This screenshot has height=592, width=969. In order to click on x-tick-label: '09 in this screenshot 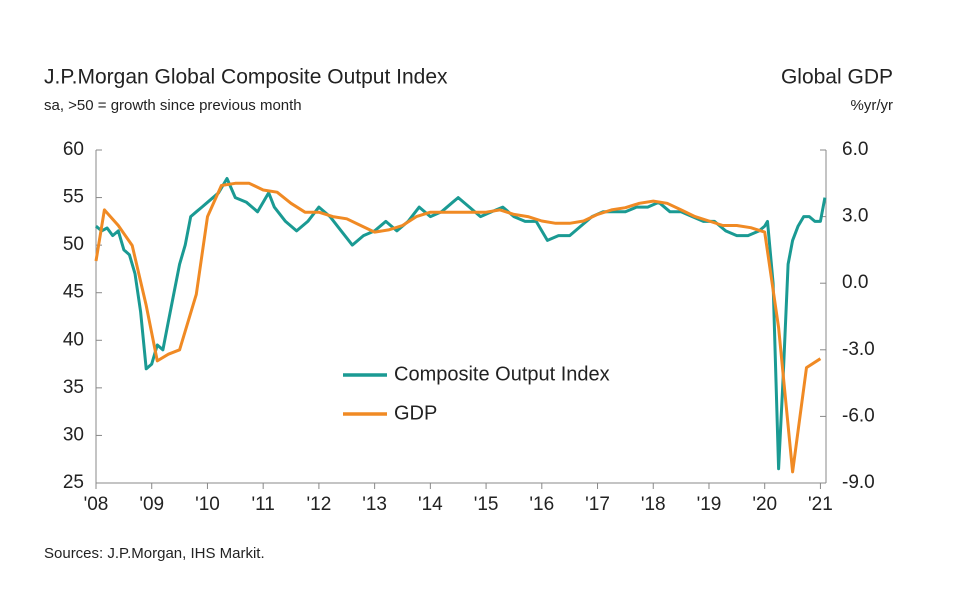, I will do `click(151, 504)`.